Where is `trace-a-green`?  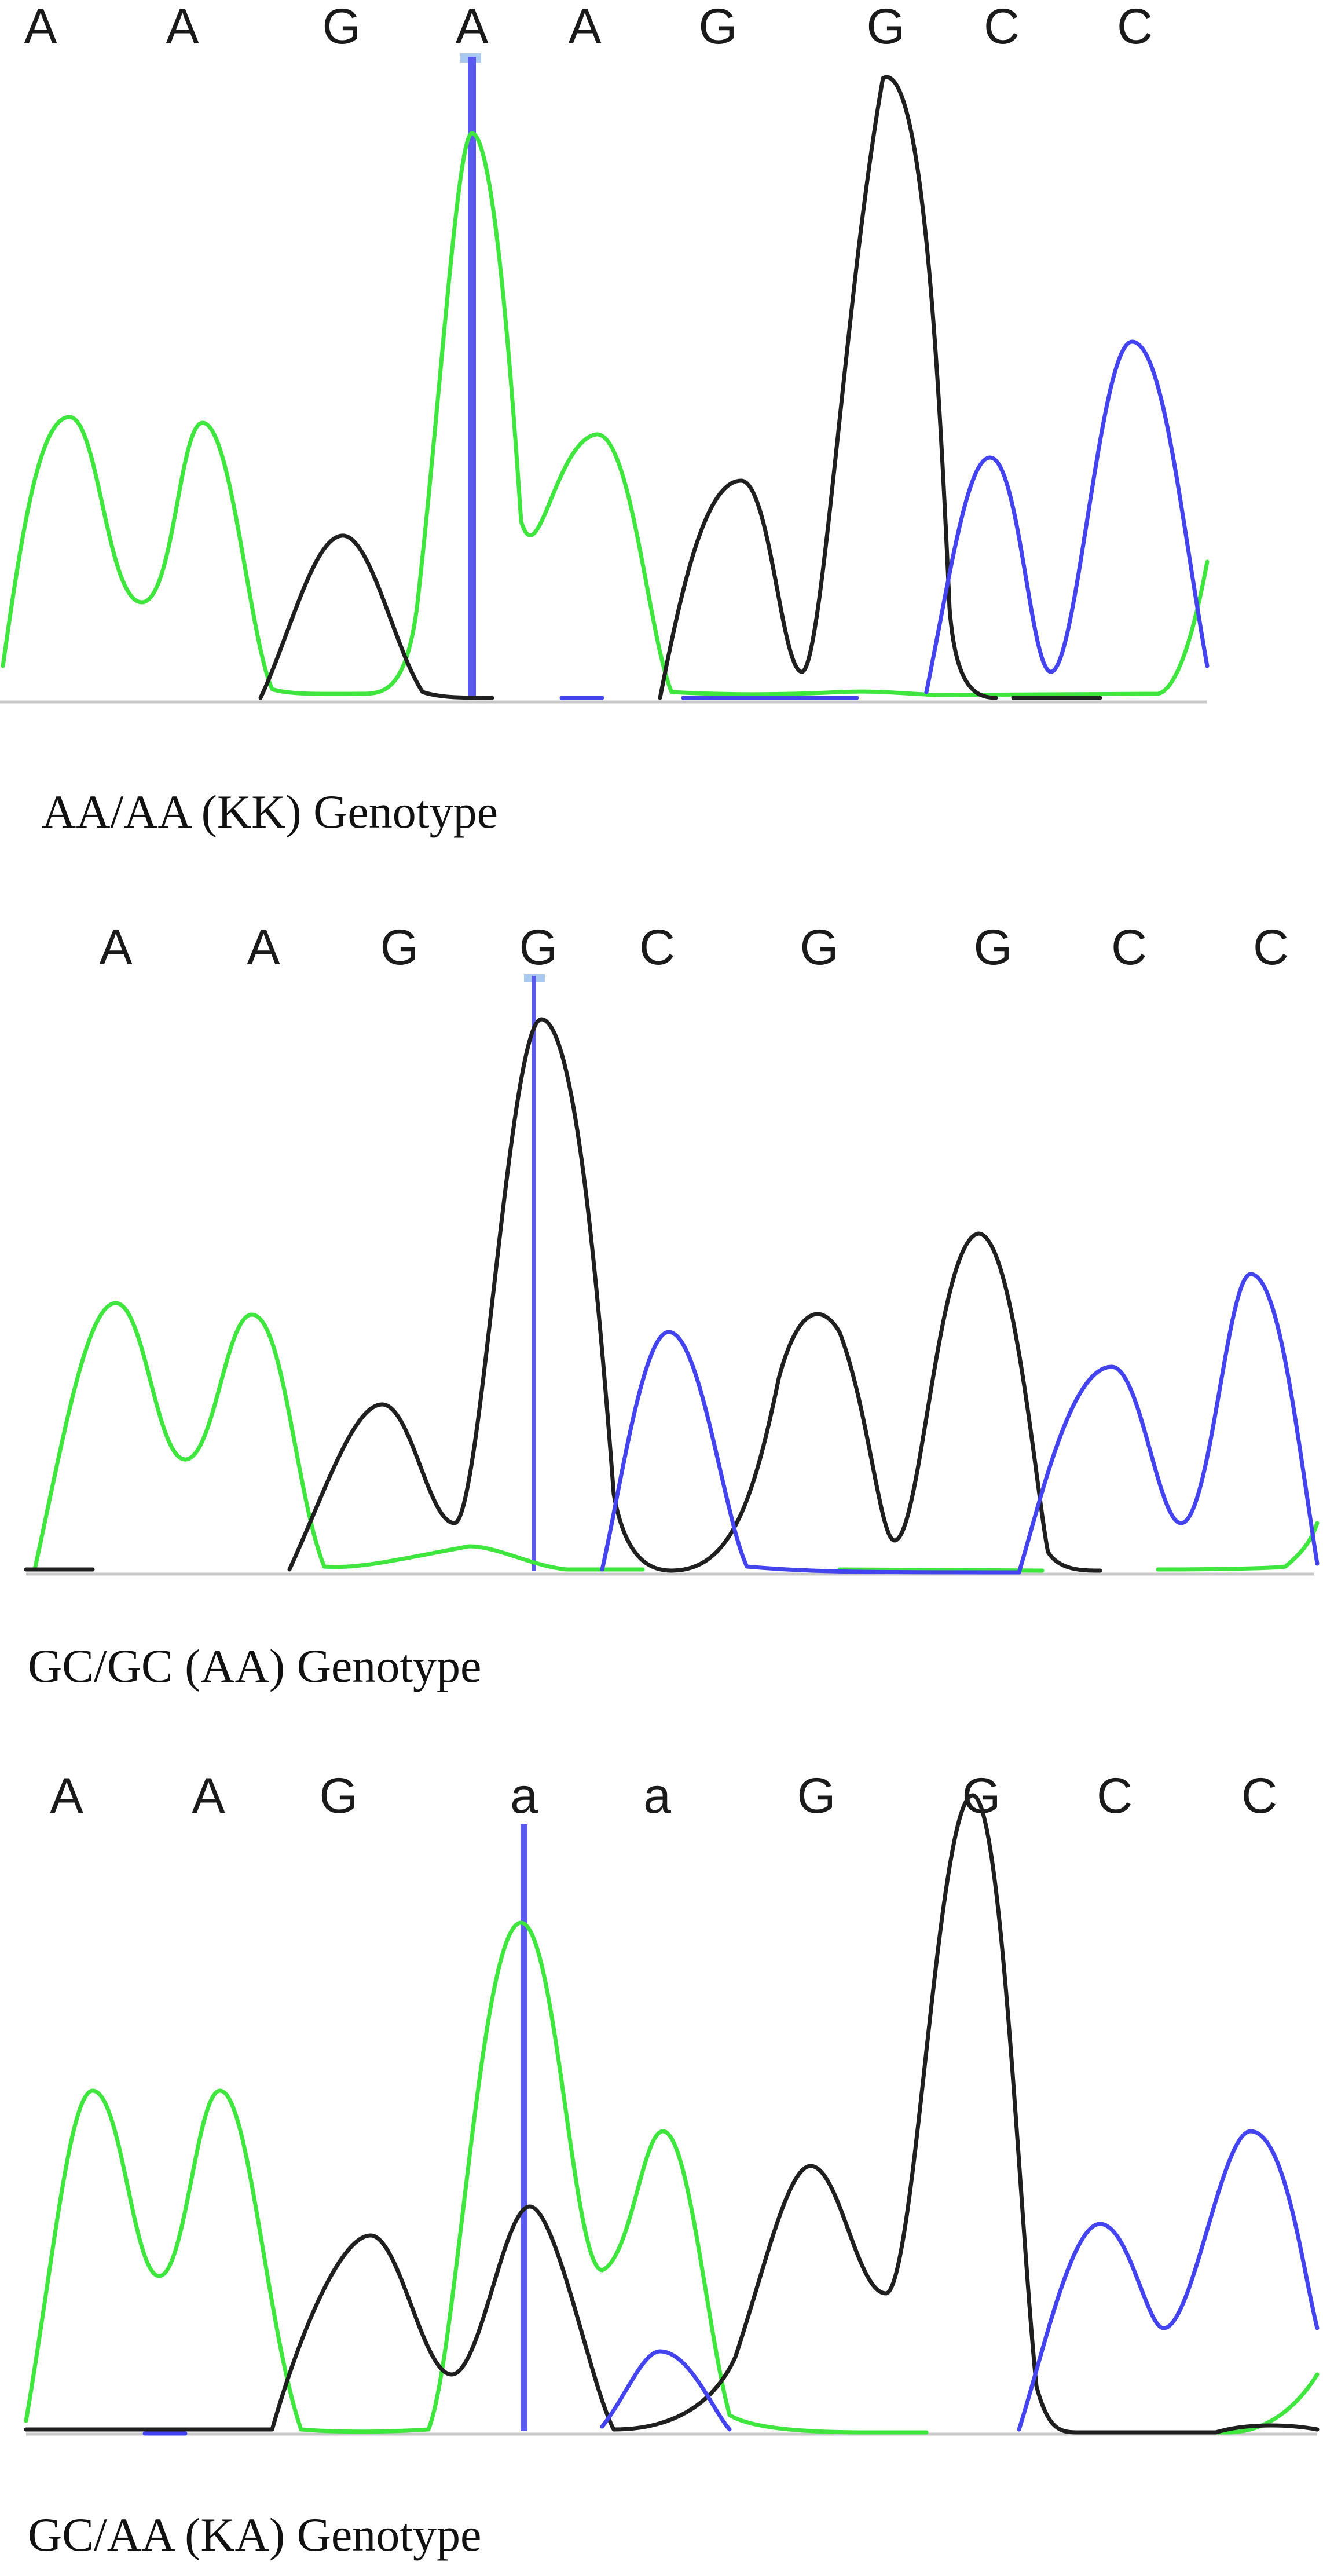 trace-a-green is located at coordinates (676, 1437).